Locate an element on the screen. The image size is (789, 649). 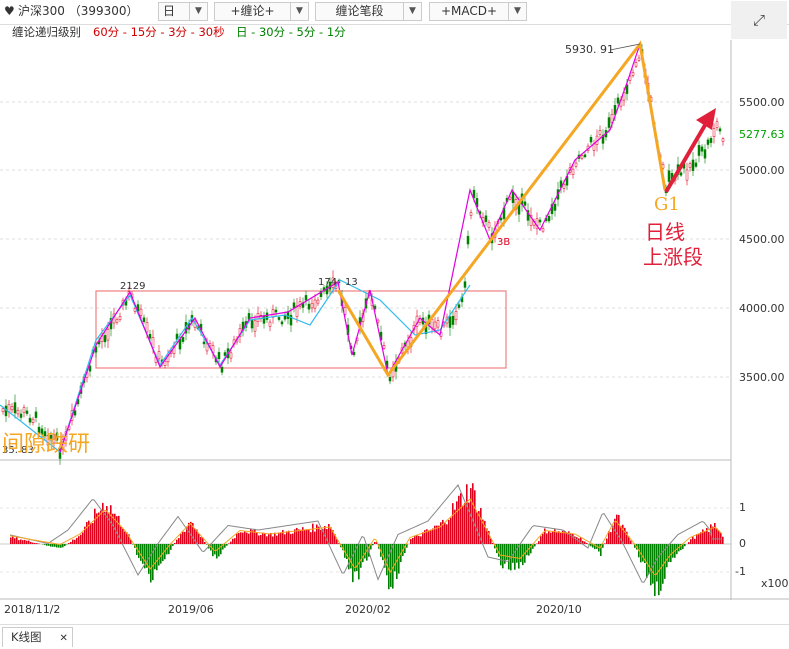
date-tick: 2019/06 is located at coordinates (191, 609).